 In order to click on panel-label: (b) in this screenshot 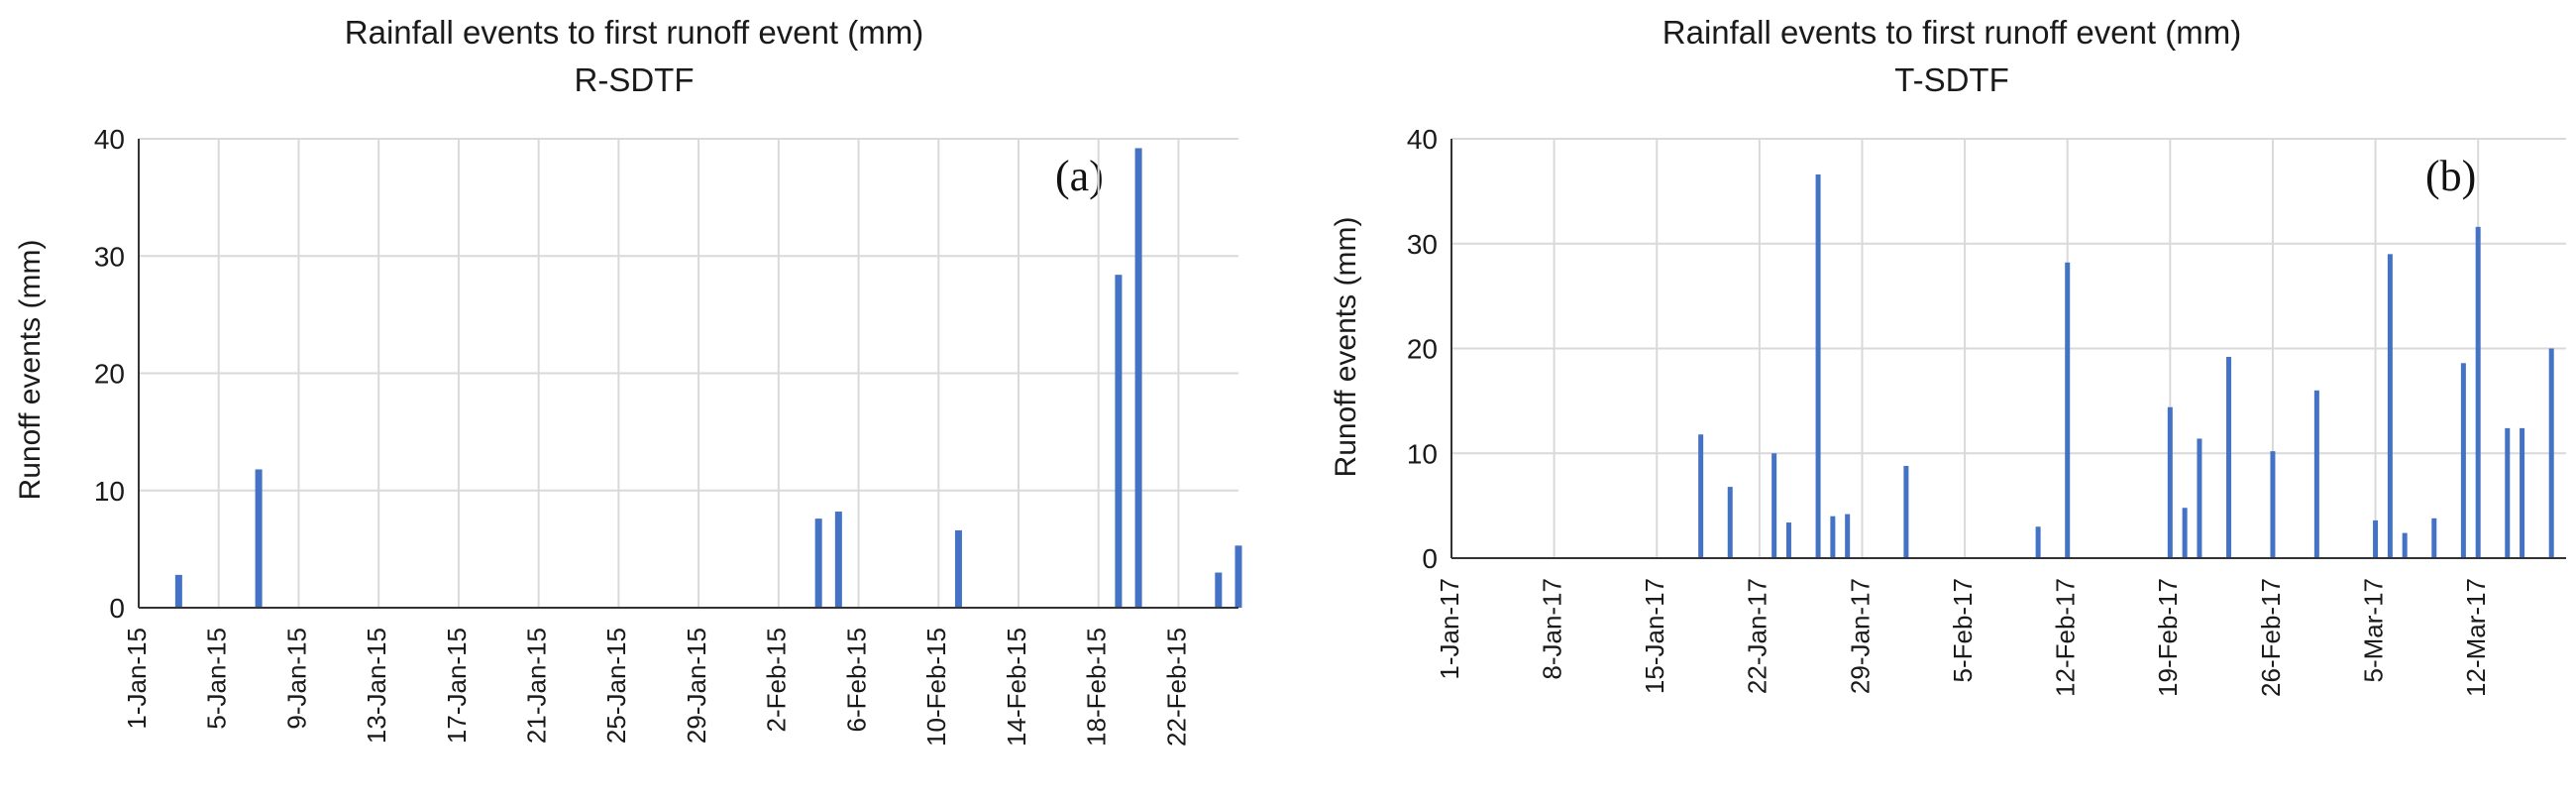, I will do `click(2450, 176)`.